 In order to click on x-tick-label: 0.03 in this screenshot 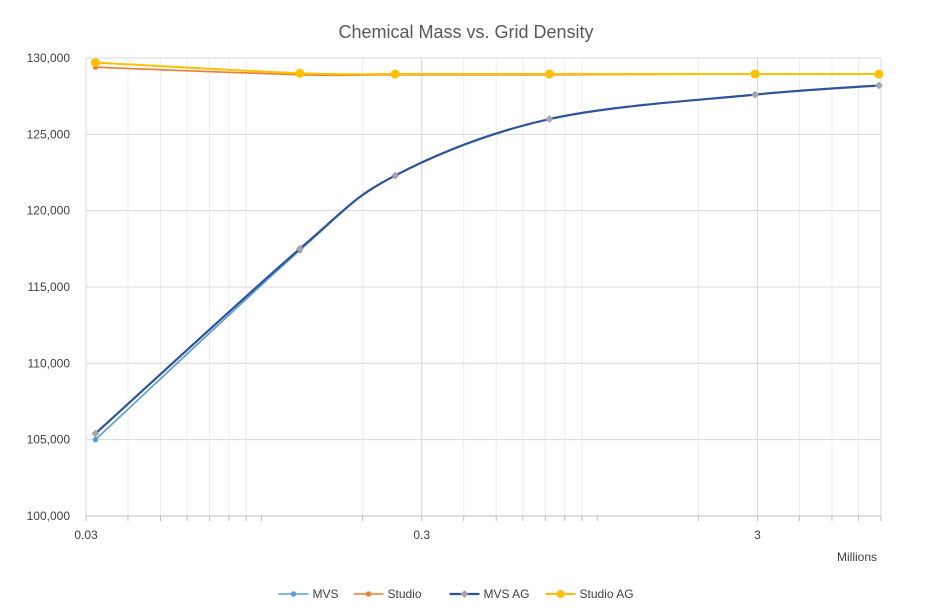, I will do `click(86, 535)`.